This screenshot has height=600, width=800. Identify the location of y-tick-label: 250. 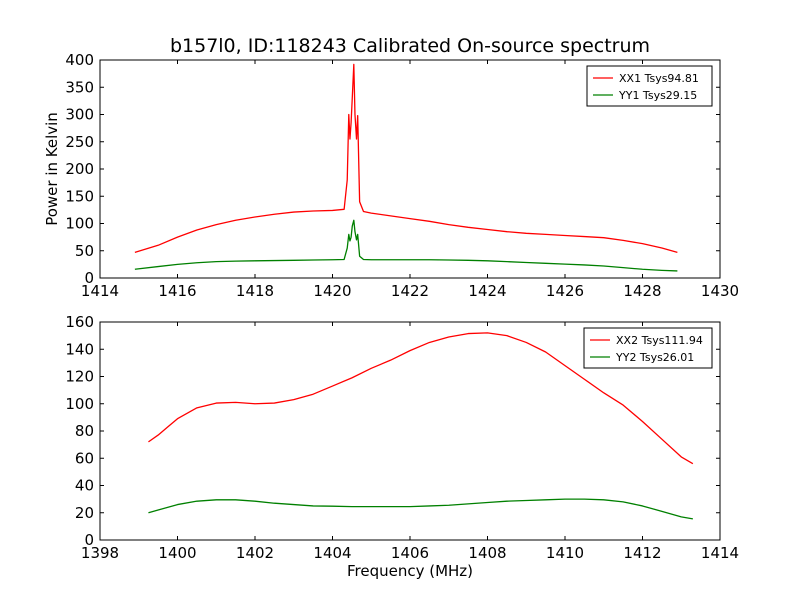
(79, 142).